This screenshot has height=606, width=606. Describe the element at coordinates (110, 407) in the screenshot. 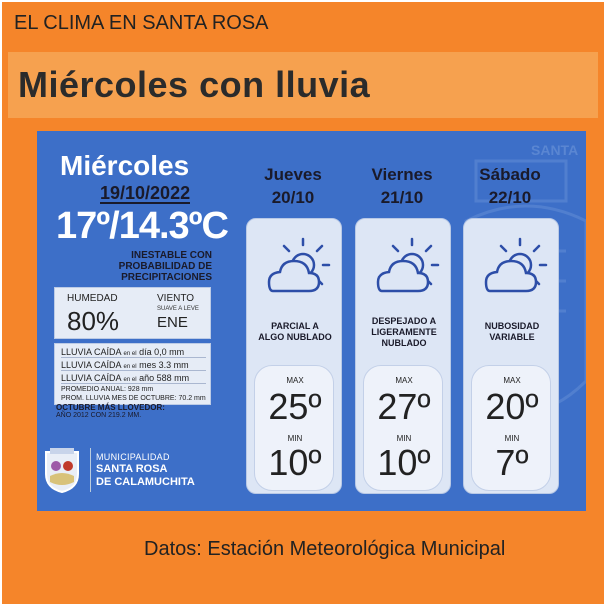

I see `rainiest-october-title: OCTUBRE MÁS LLOVEDOR:` at that location.